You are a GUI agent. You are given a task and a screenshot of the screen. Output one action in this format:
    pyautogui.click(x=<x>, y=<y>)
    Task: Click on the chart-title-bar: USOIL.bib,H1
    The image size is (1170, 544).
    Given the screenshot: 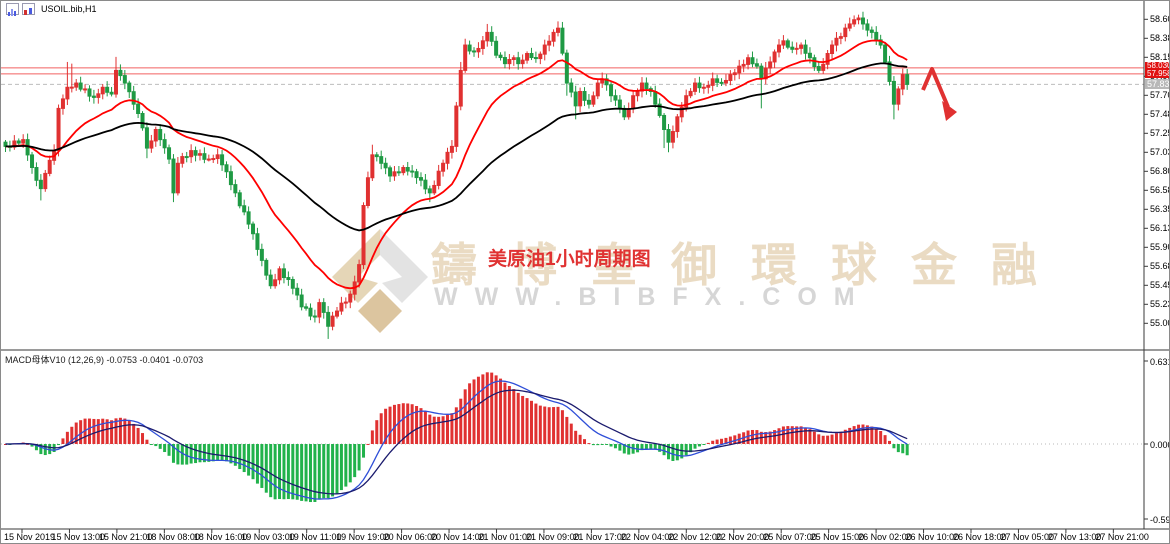 What is the action you would take?
    pyautogui.click(x=51, y=9)
    